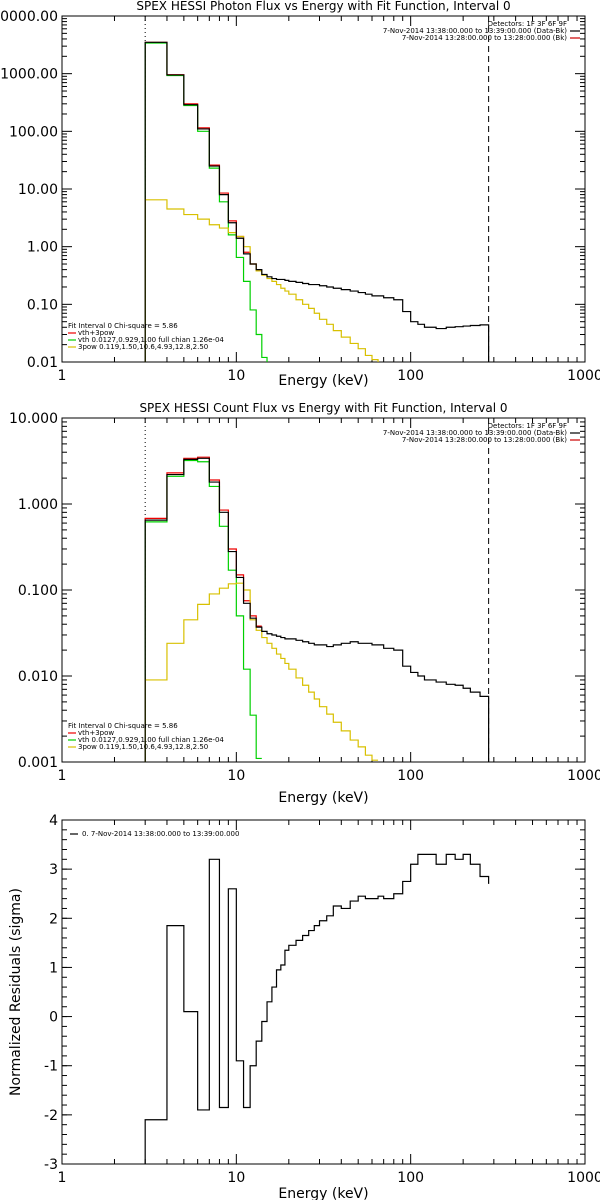 The height and width of the screenshot is (1200, 600). I want to click on y-tick-label: 0, so click(53, 1018).